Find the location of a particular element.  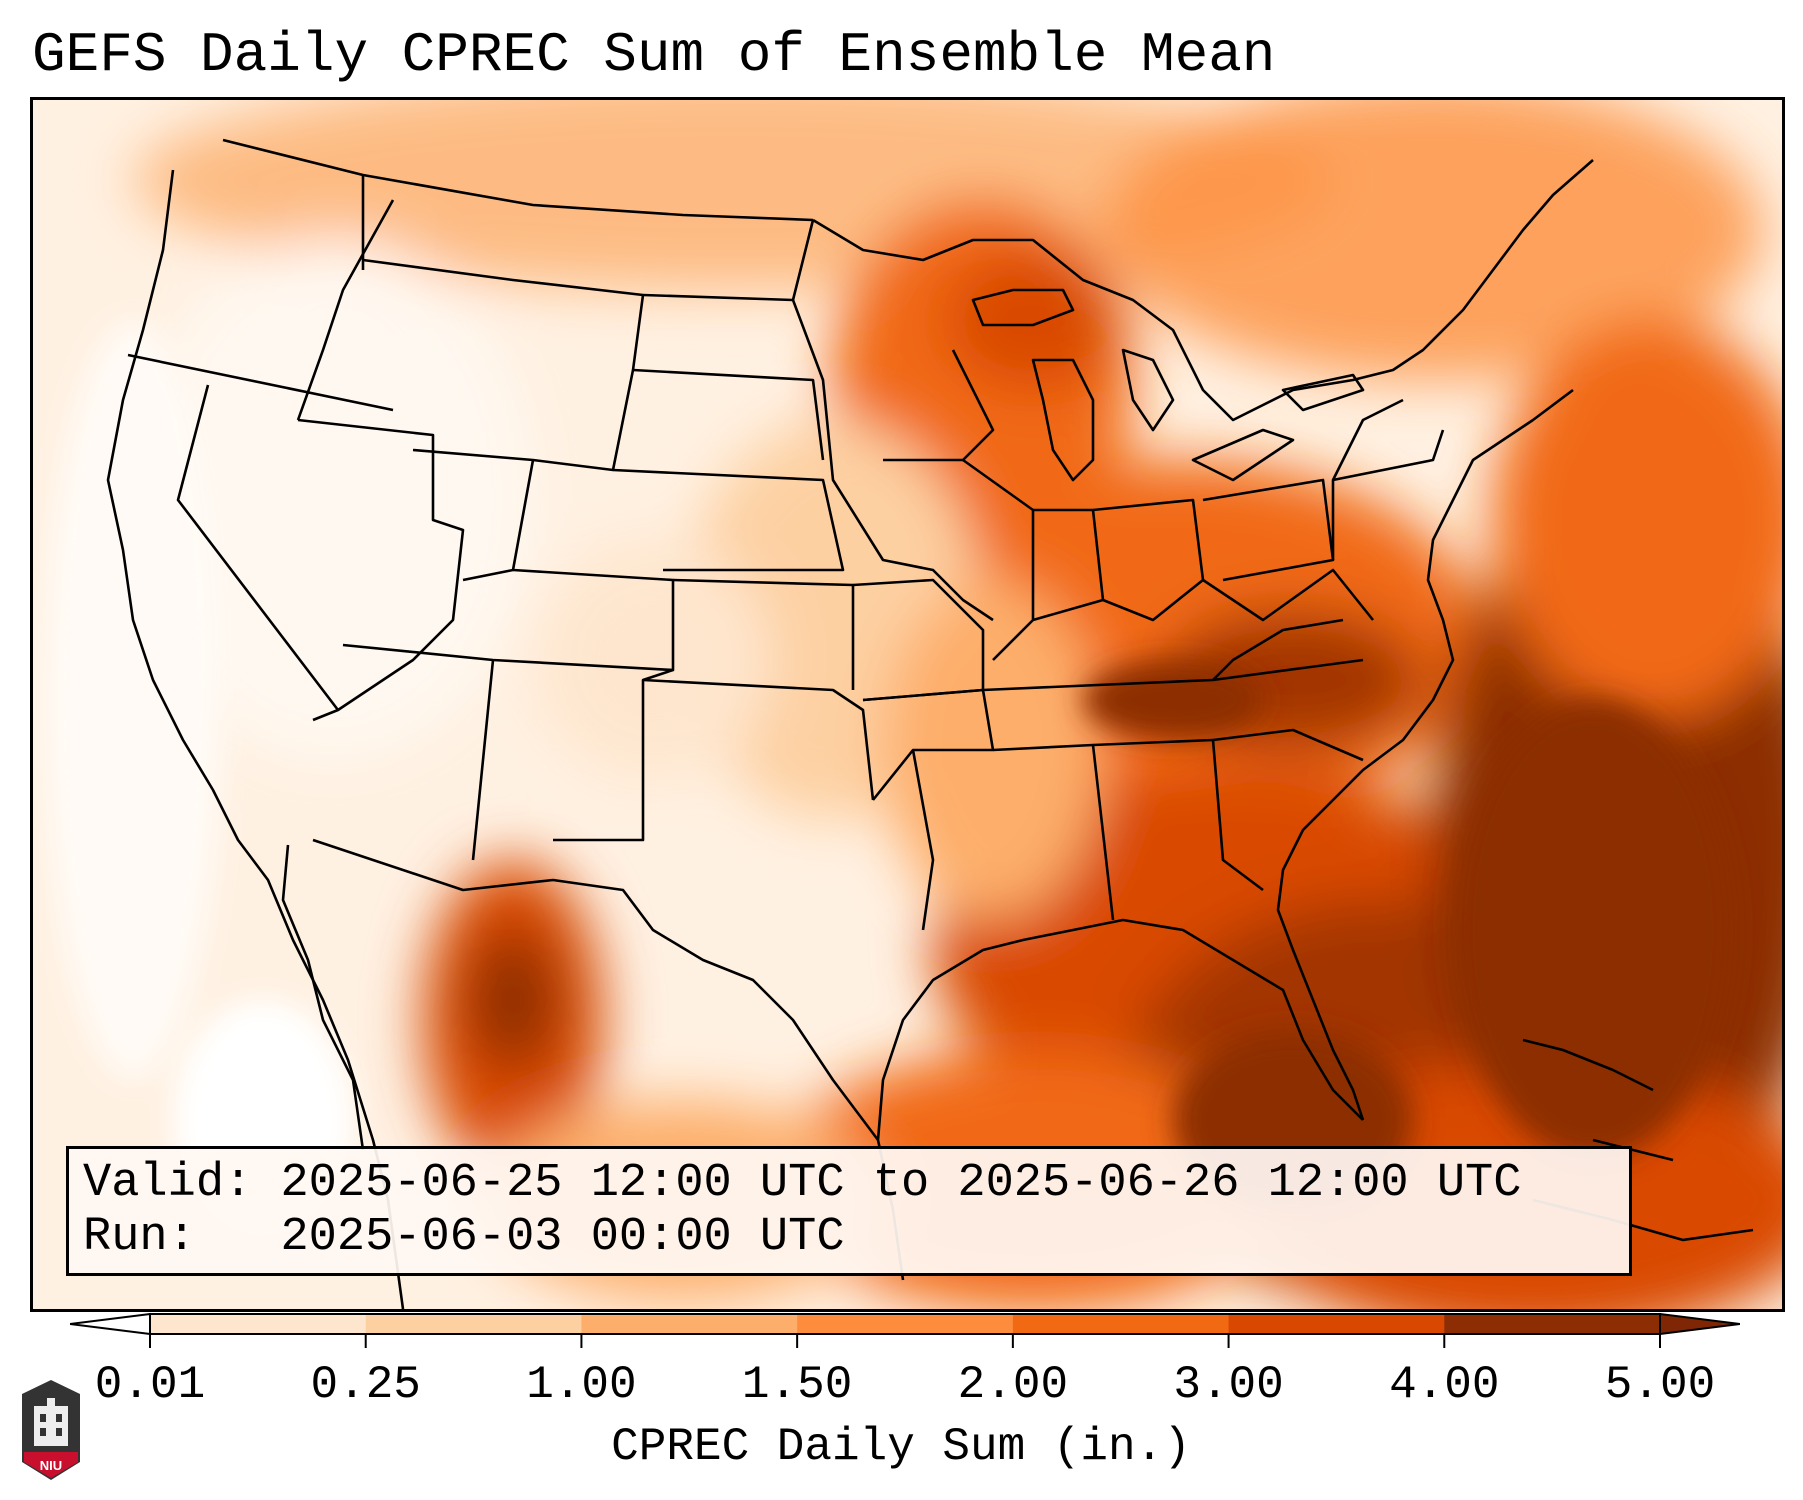

colorbar-tick-label: 4.00 is located at coordinates (1444, 1385).